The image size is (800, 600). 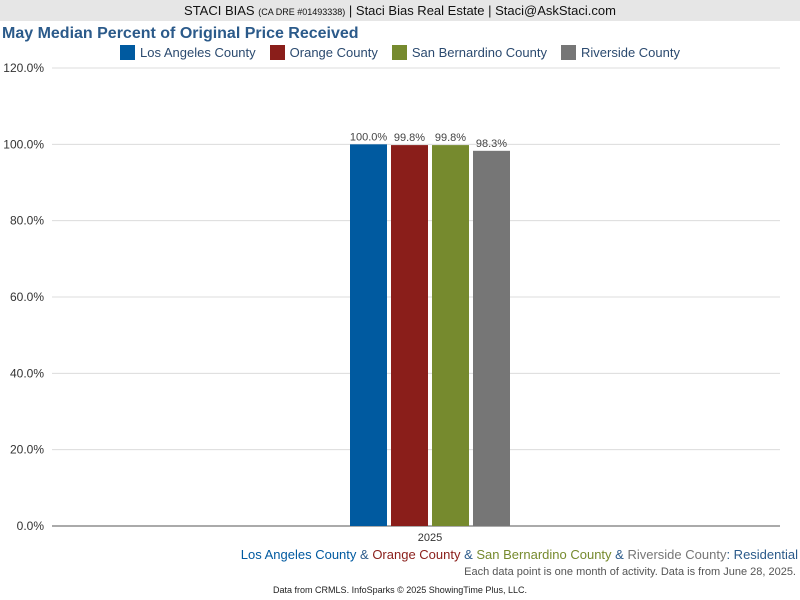 I want to click on y-tick-label: 0.0%, so click(x=31, y=526).